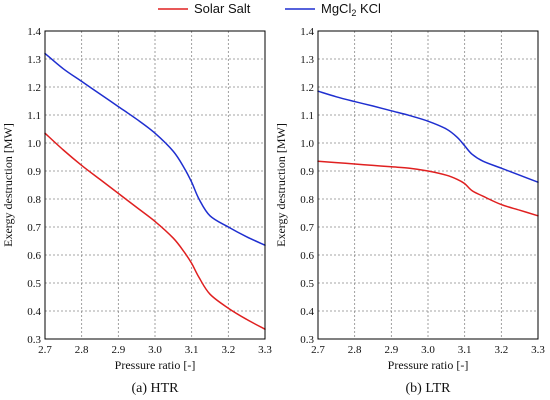 The image size is (550, 400). Describe the element at coordinates (34, 60) in the screenshot. I see `y-tick-label-htr: 1.3` at that location.